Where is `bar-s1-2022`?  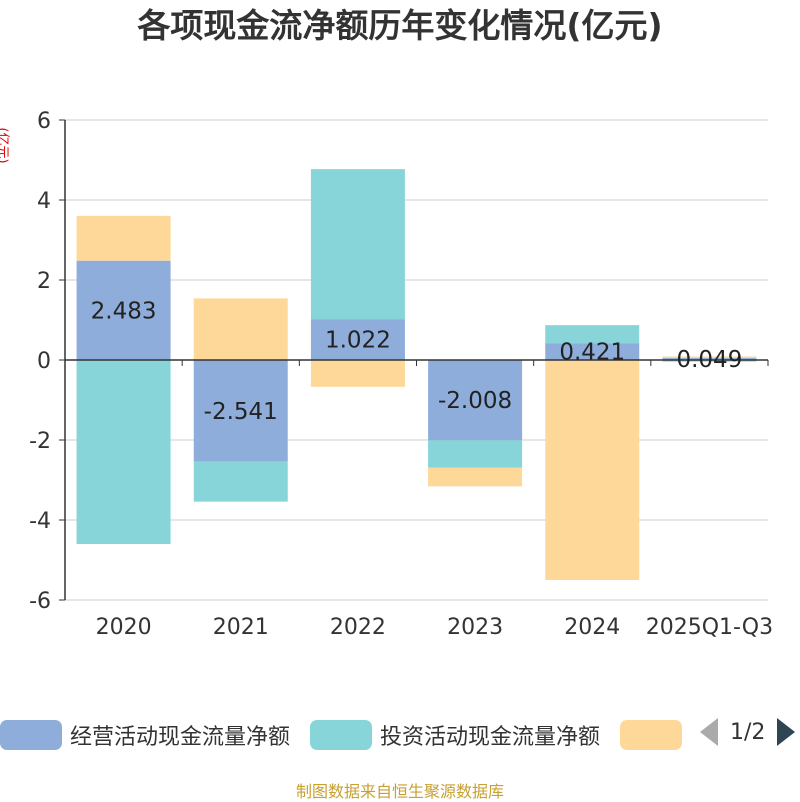
bar-s1-2022 is located at coordinates (357, 244).